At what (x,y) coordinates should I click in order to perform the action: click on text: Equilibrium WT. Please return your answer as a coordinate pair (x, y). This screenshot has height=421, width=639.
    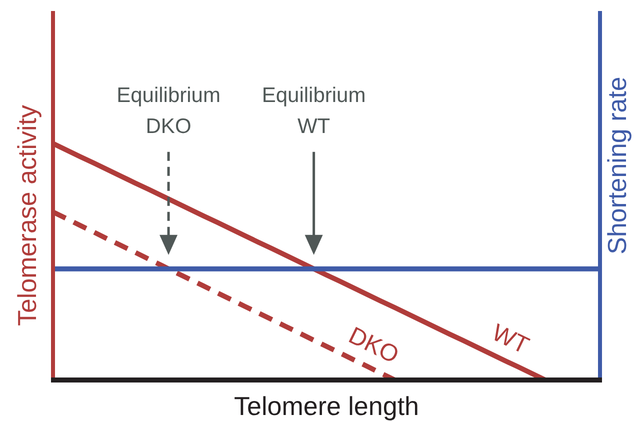
    Looking at the image, I should click on (314, 111).